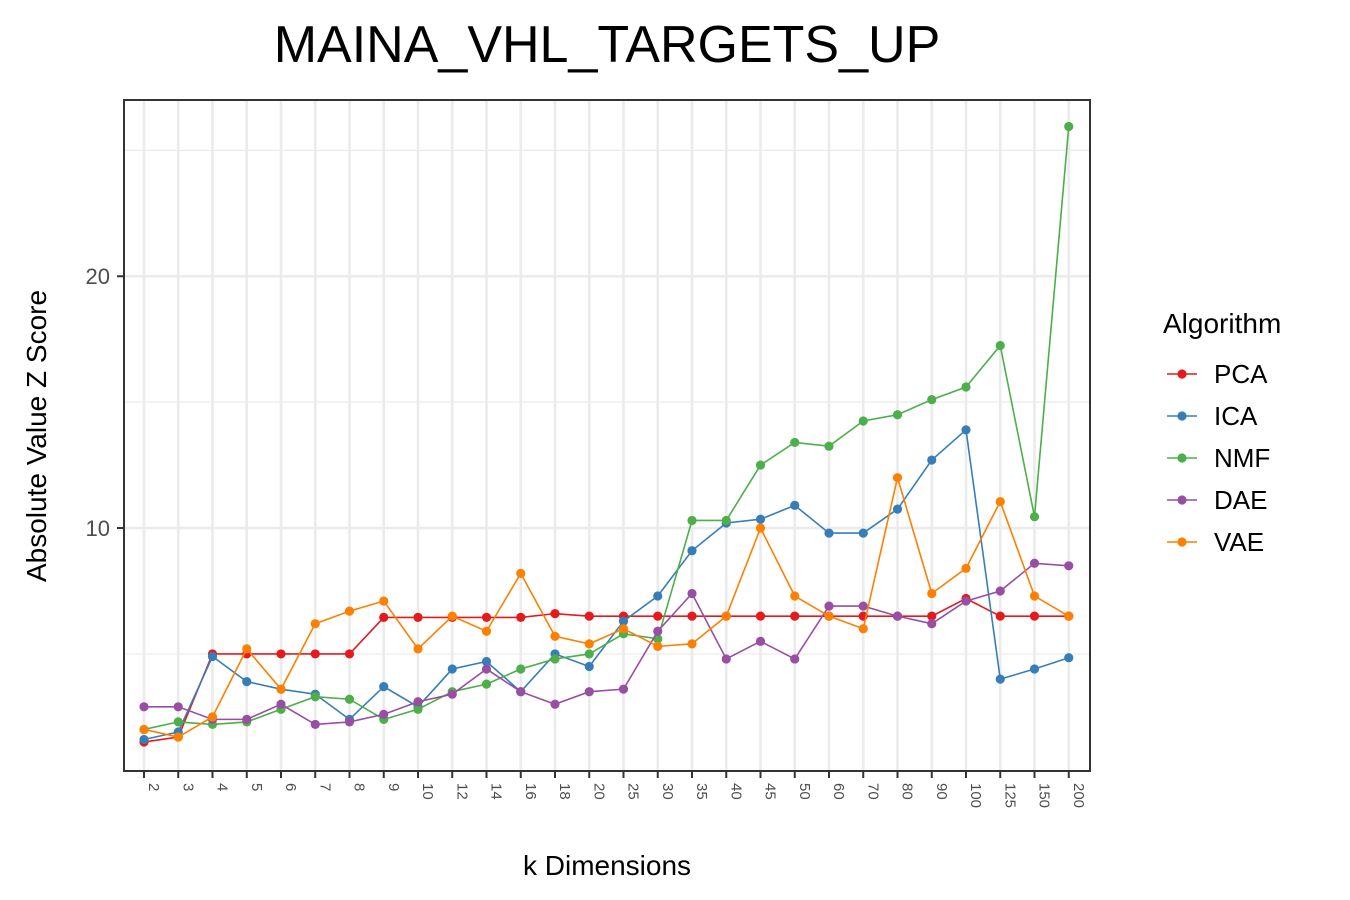  Describe the element at coordinates (324, 787) in the screenshot. I see `x-tick-label: 7` at that location.